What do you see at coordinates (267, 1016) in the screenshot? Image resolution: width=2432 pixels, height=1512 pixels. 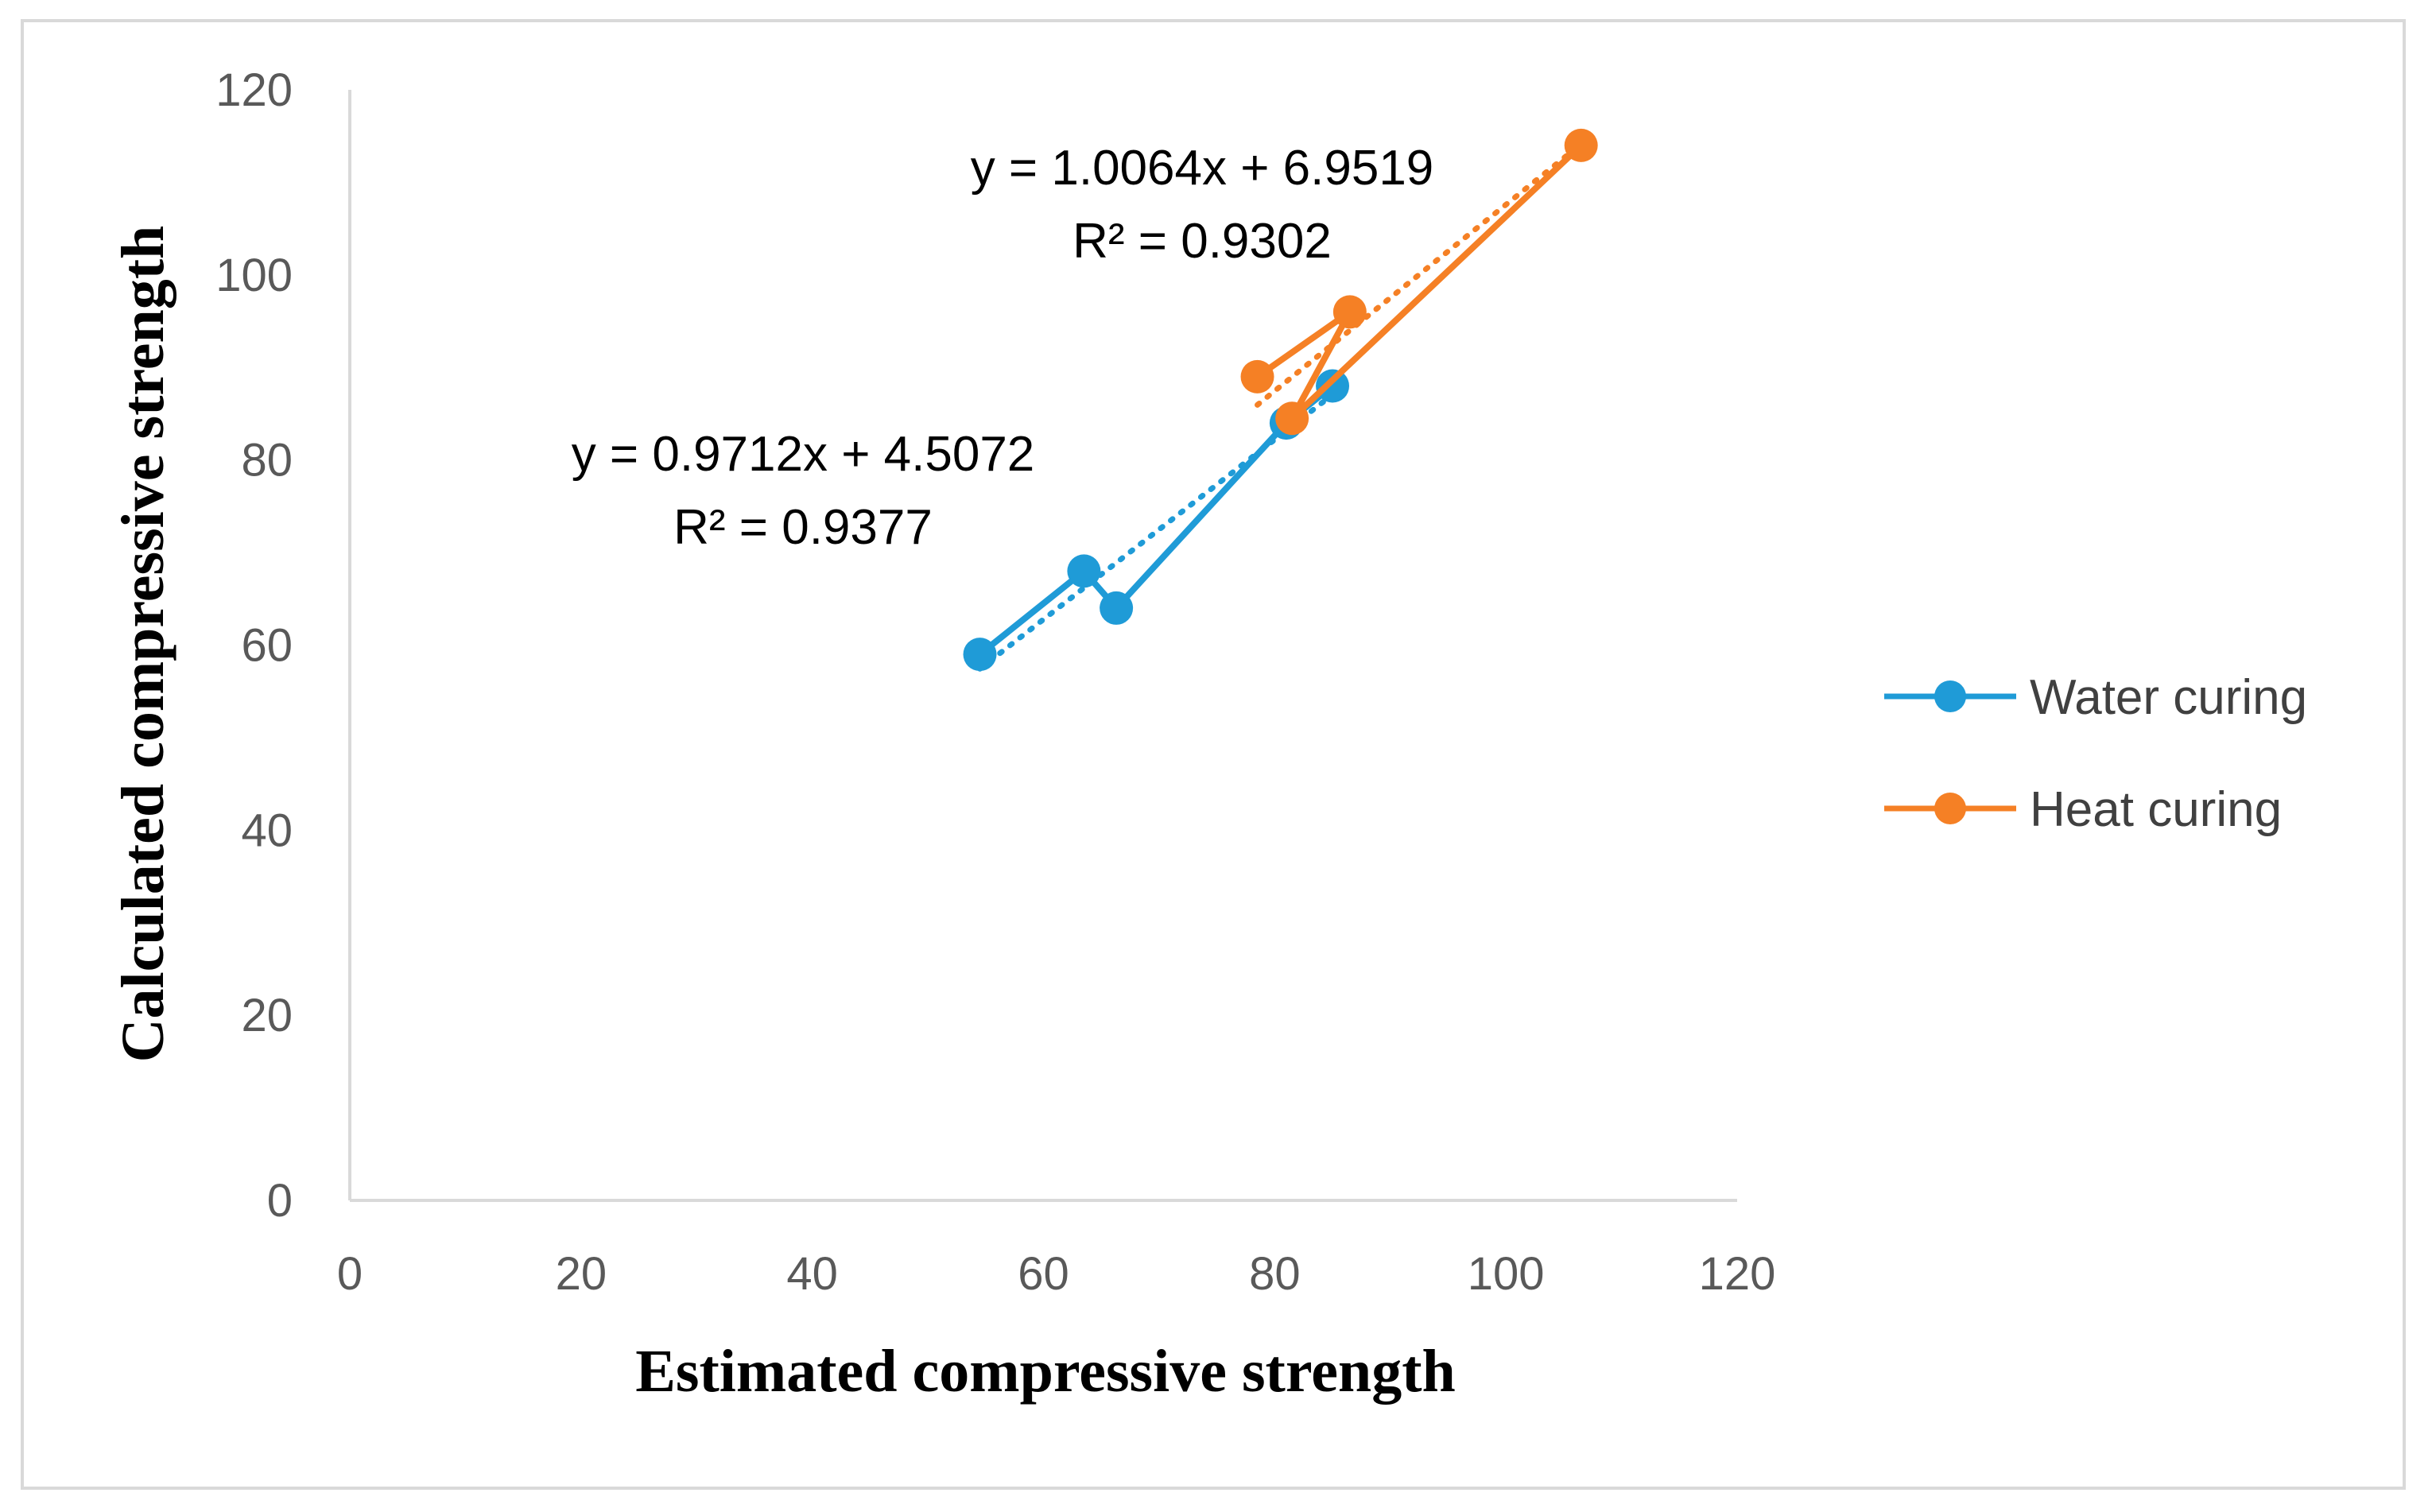 I see `y-tick-label: 20` at bounding box center [267, 1016].